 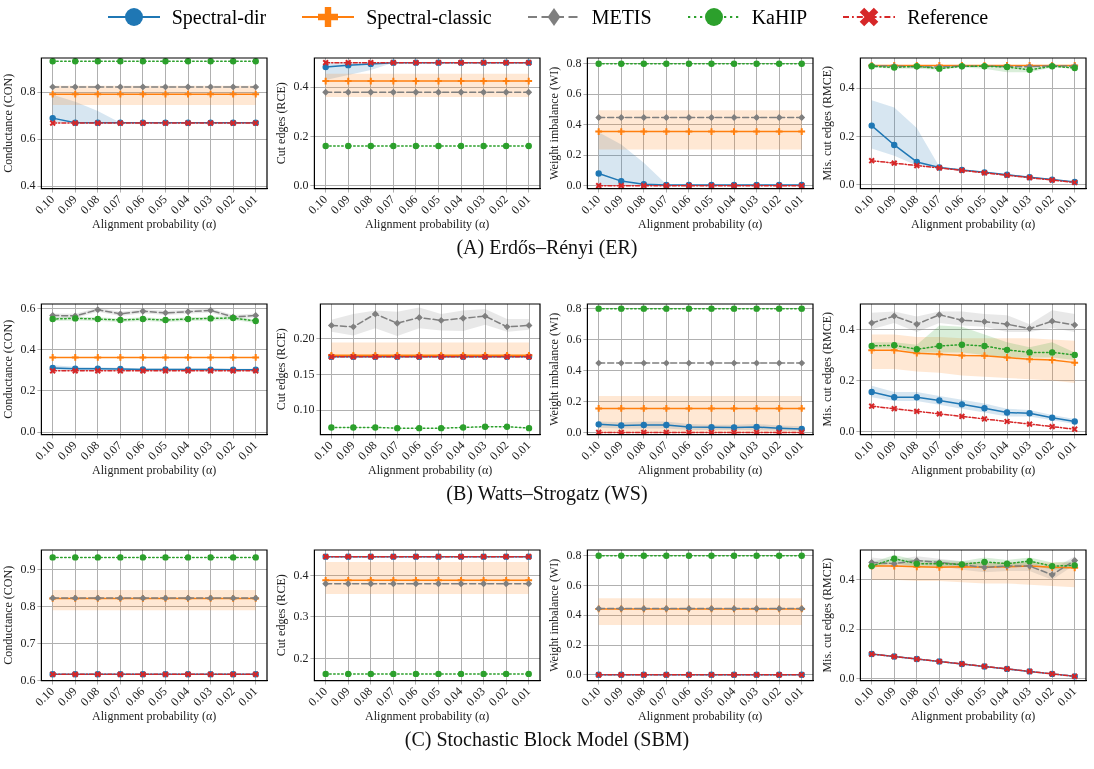 I want to click on y-tick-label: 0.15, so click(x=304, y=373).